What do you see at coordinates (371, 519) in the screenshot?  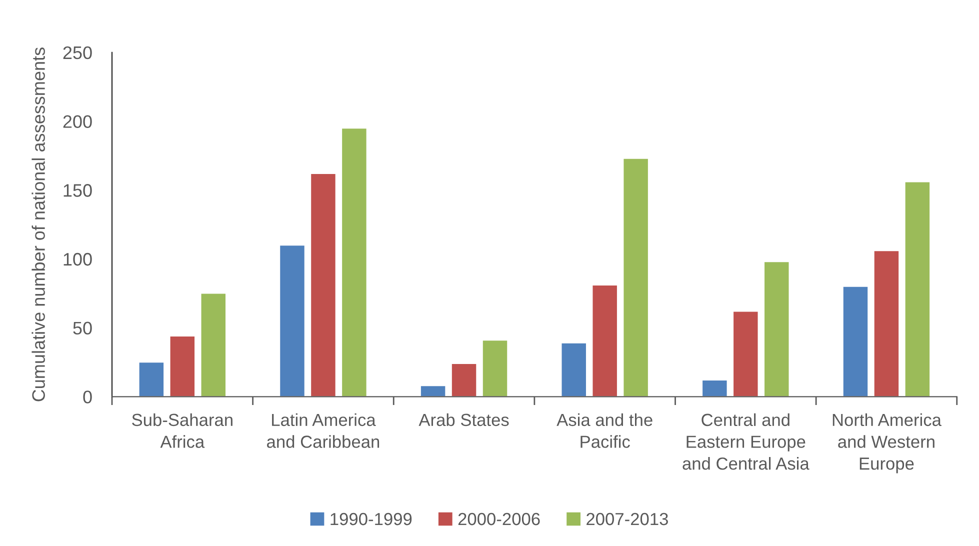 I see `legend-label: 1990-1999` at bounding box center [371, 519].